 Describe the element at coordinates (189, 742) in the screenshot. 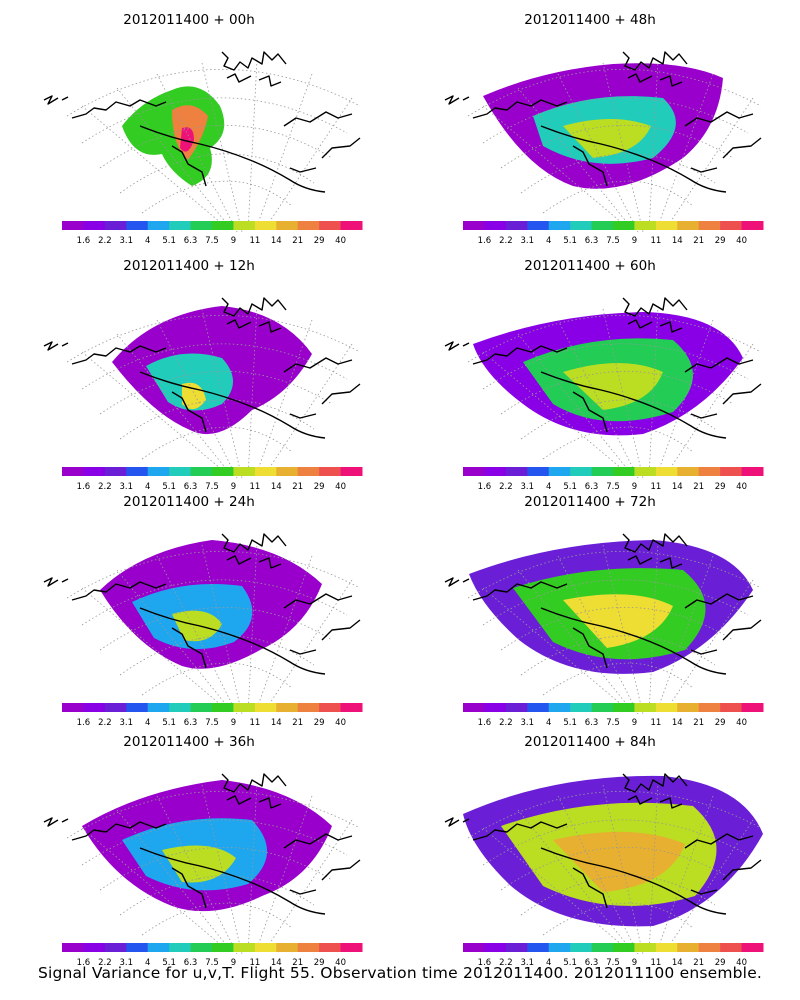

I see `panel-title: 2012011400 + 36h` at that location.